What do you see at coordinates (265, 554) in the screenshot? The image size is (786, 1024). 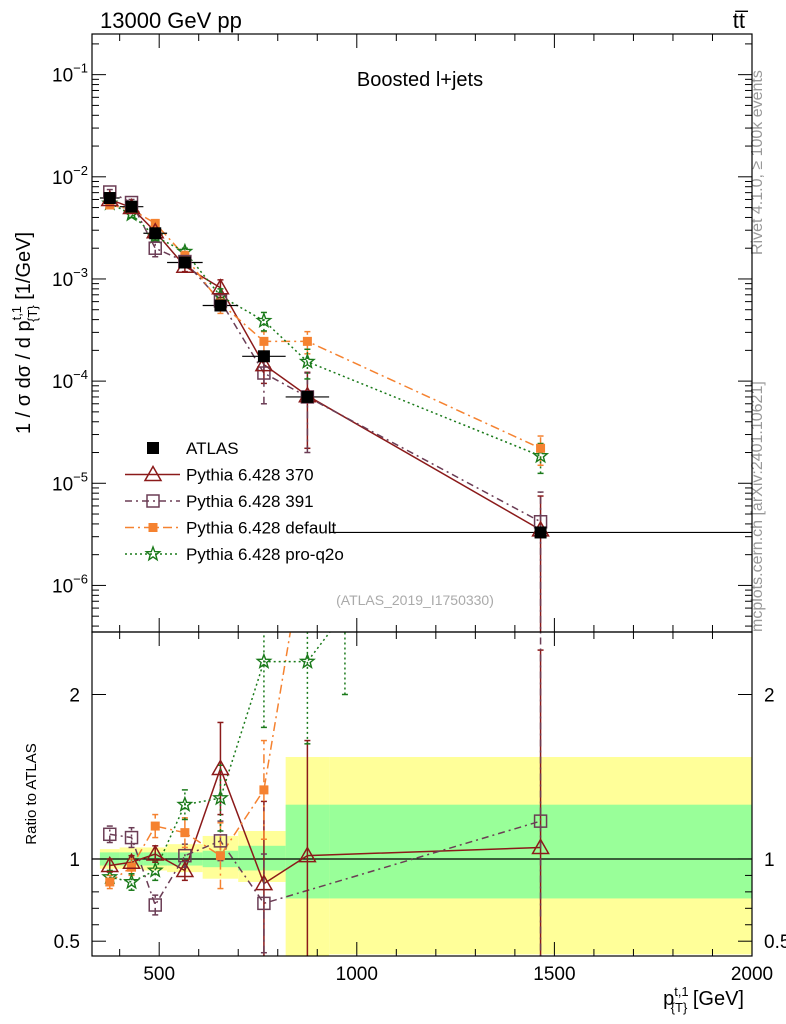 I see `legend-label: Pythia 6.428 pro-q2o` at bounding box center [265, 554].